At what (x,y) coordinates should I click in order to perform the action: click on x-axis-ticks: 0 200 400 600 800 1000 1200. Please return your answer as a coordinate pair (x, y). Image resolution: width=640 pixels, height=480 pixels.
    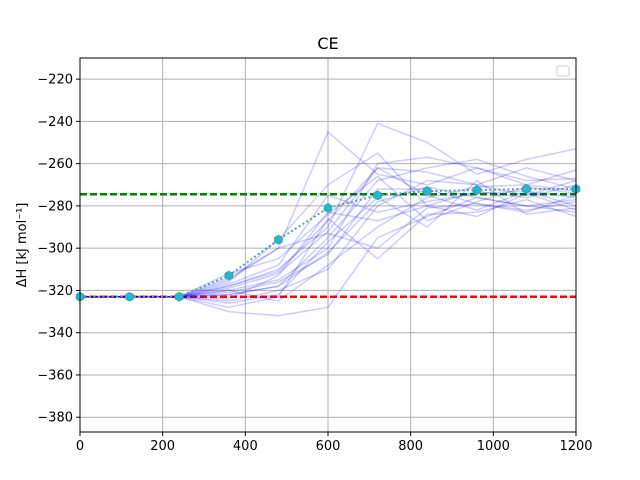
    Looking at the image, I should click on (334, 443).